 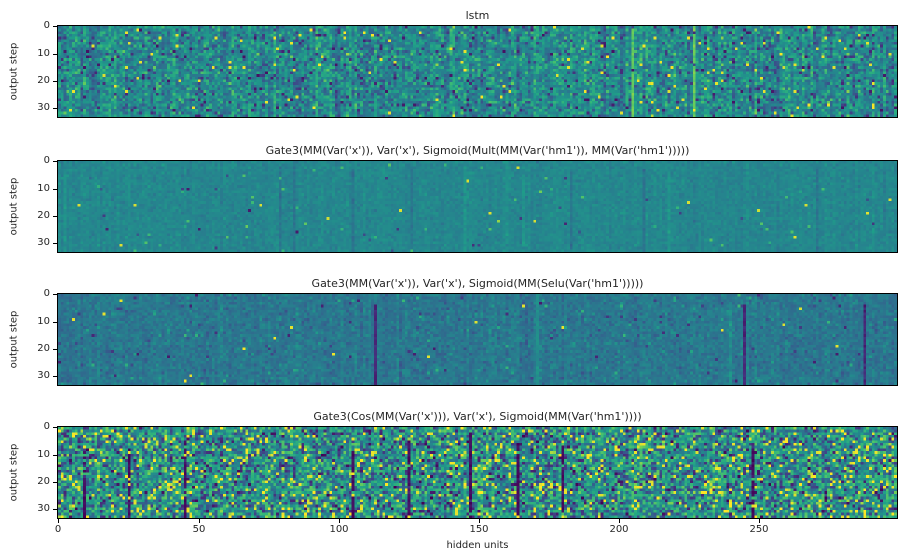 What do you see at coordinates (479, 529) in the screenshot?
I see `x-tick-label: 150` at bounding box center [479, 529].